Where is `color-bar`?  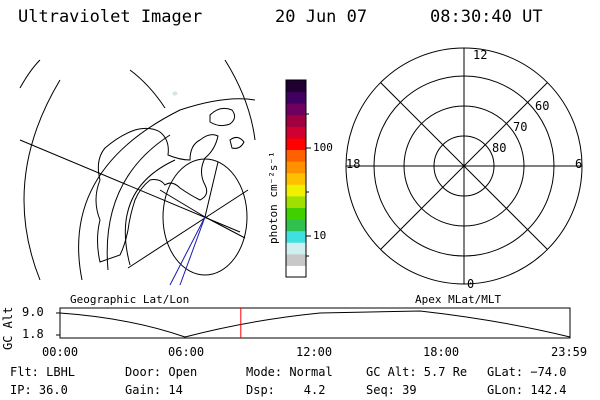
color-bar is located at coordinates (298, 178).